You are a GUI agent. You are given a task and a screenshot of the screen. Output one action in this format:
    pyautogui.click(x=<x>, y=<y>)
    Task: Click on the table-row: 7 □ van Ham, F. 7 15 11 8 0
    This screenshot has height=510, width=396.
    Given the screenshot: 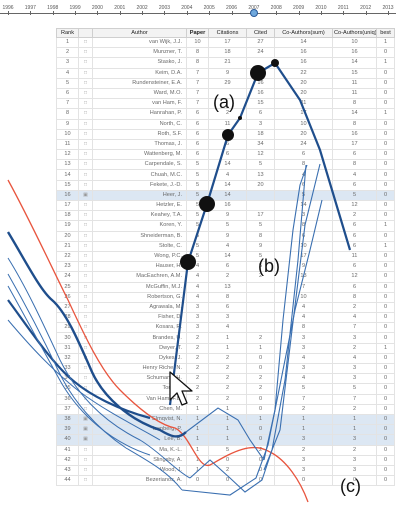 What is the action you would take?
    pyautogui.click(x=225, y=104)
    